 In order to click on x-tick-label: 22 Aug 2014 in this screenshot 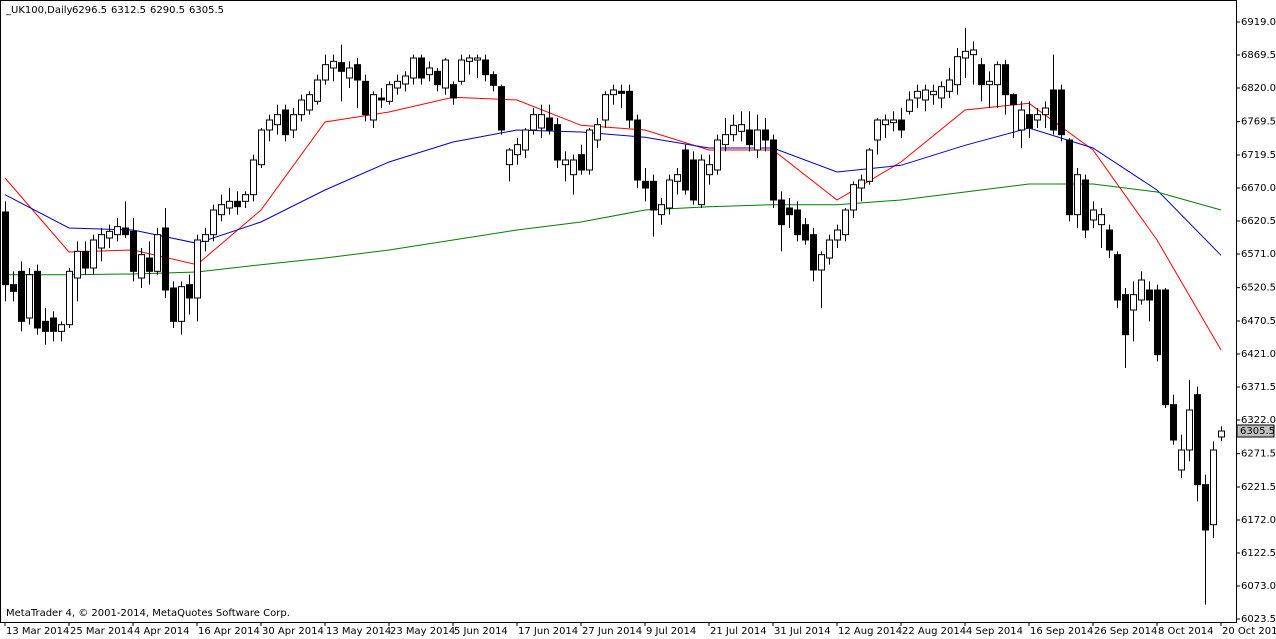, I will do `click(934, 631)`.